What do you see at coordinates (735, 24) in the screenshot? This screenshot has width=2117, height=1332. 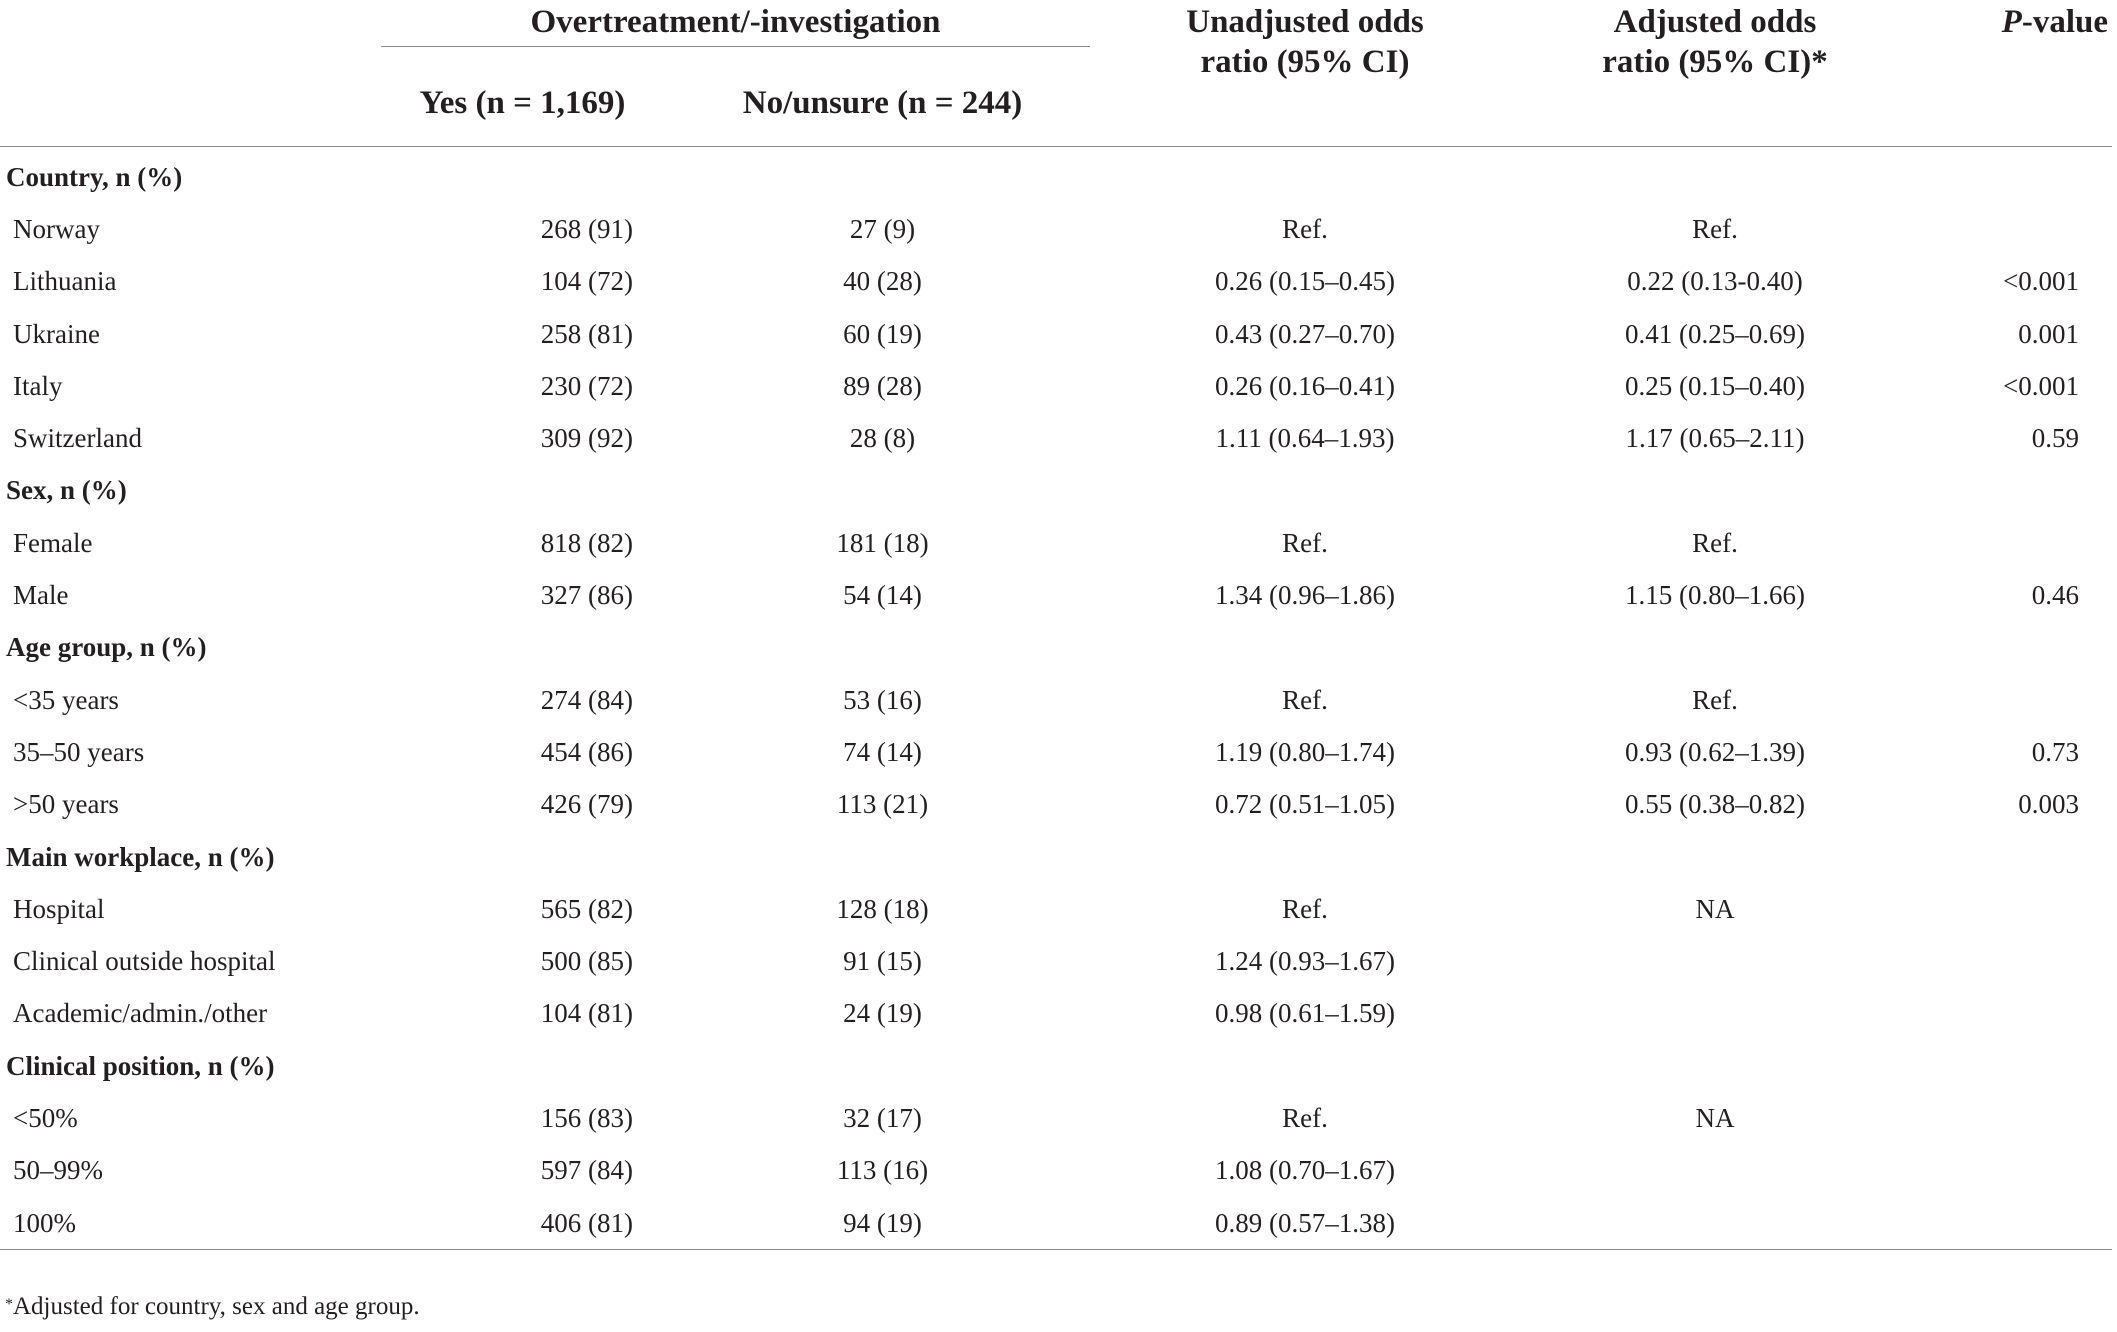 I see `group-header-label: Overtreatment/-investigation` at bounding box center [735, 24].